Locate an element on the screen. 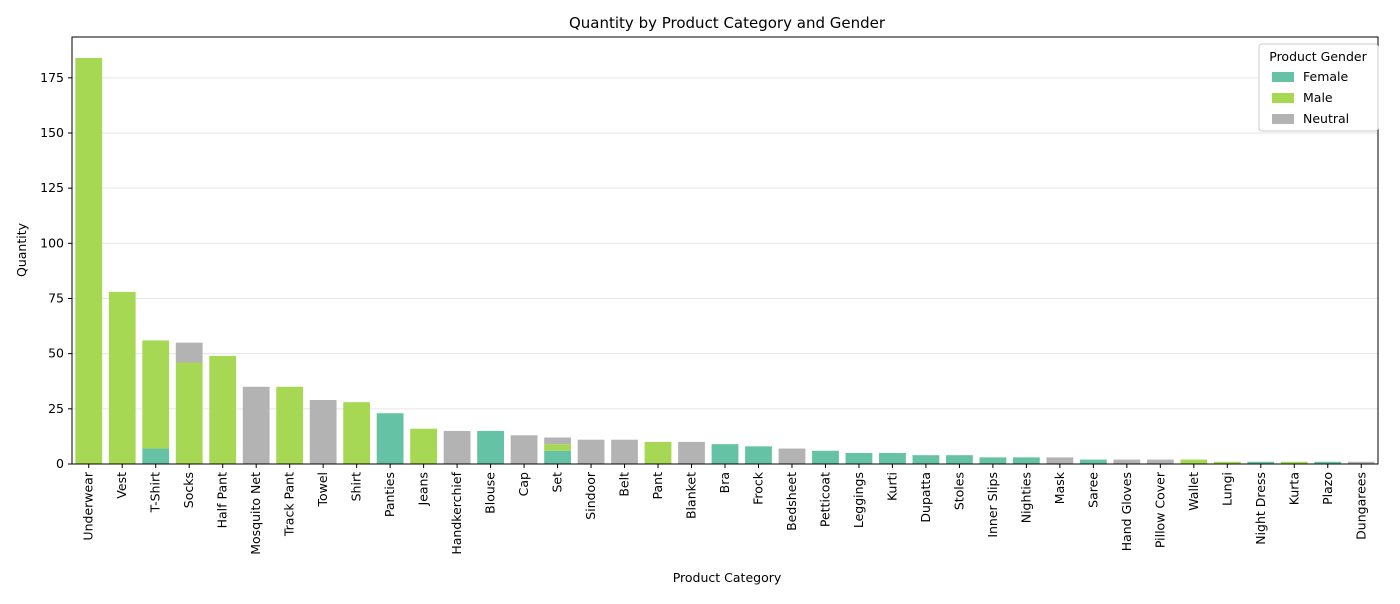 The width and height of the screenshot is (1400, 604). x-tick-label: Socks is located at coordinates (188, 490).